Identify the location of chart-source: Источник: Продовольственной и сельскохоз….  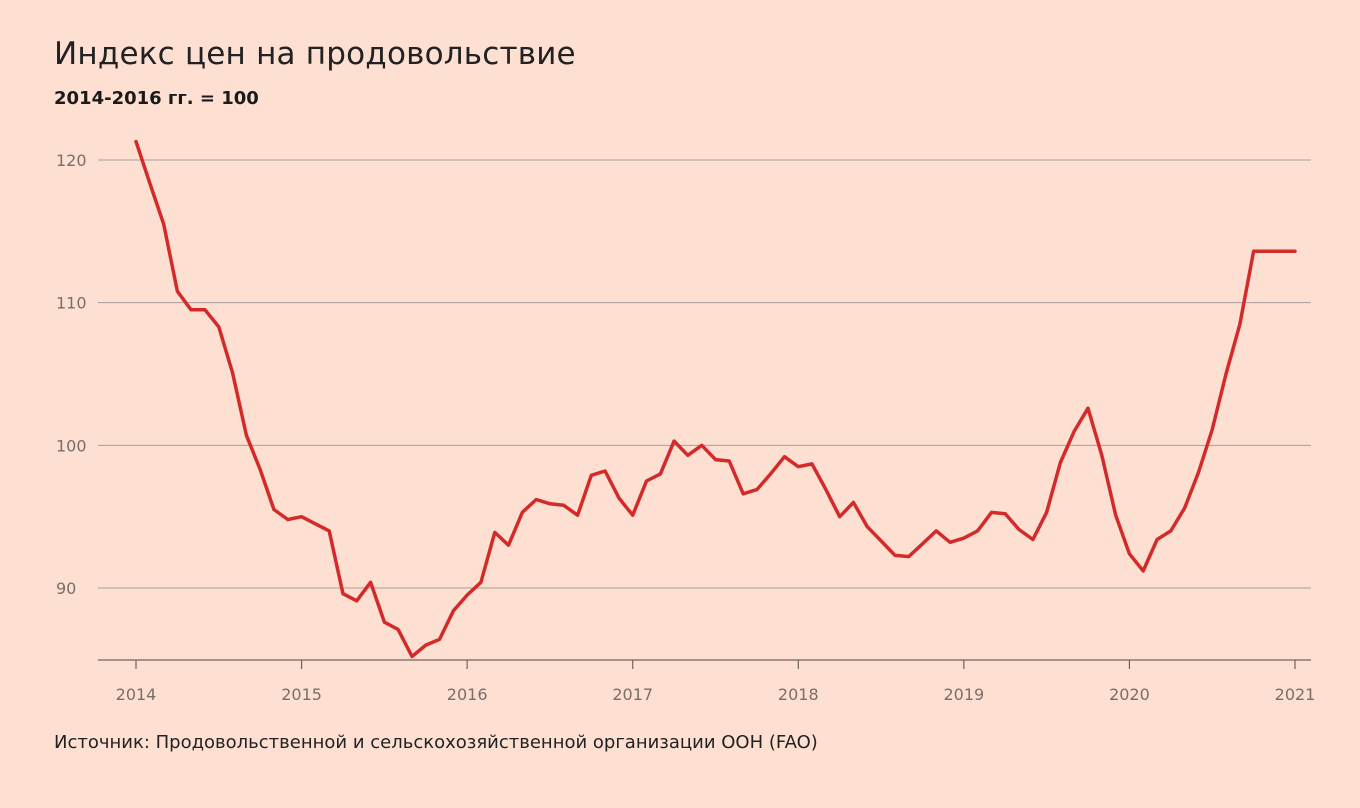
(436, 742).